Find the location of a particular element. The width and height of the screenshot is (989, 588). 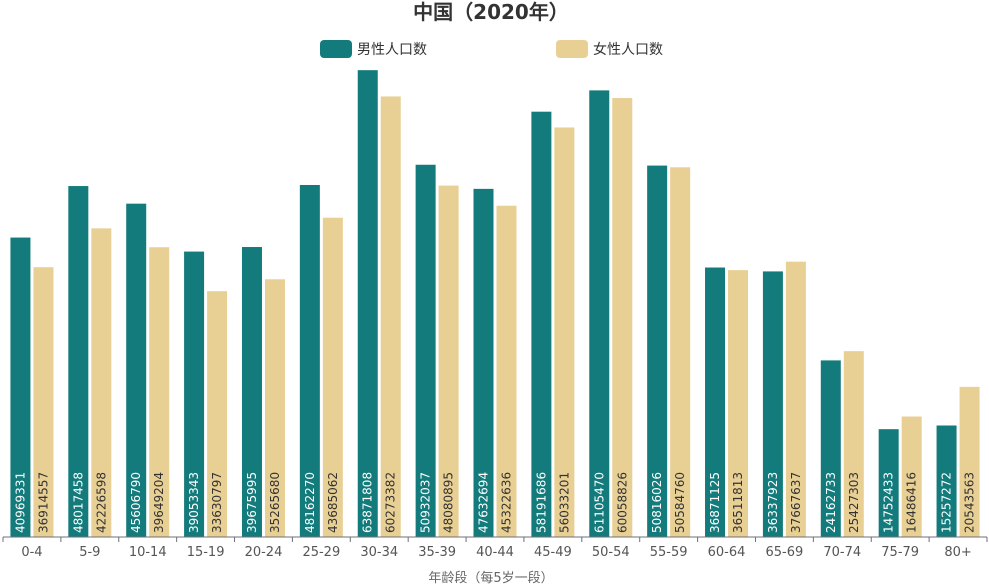

x-tick-label-60-64: 60-64 is located at coordinates (727, 552).